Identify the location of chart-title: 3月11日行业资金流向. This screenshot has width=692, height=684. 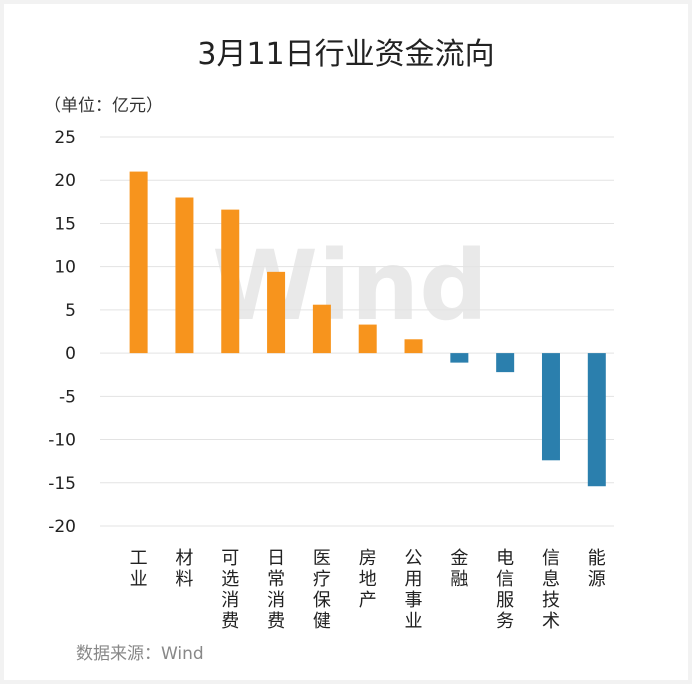
(345, 54).